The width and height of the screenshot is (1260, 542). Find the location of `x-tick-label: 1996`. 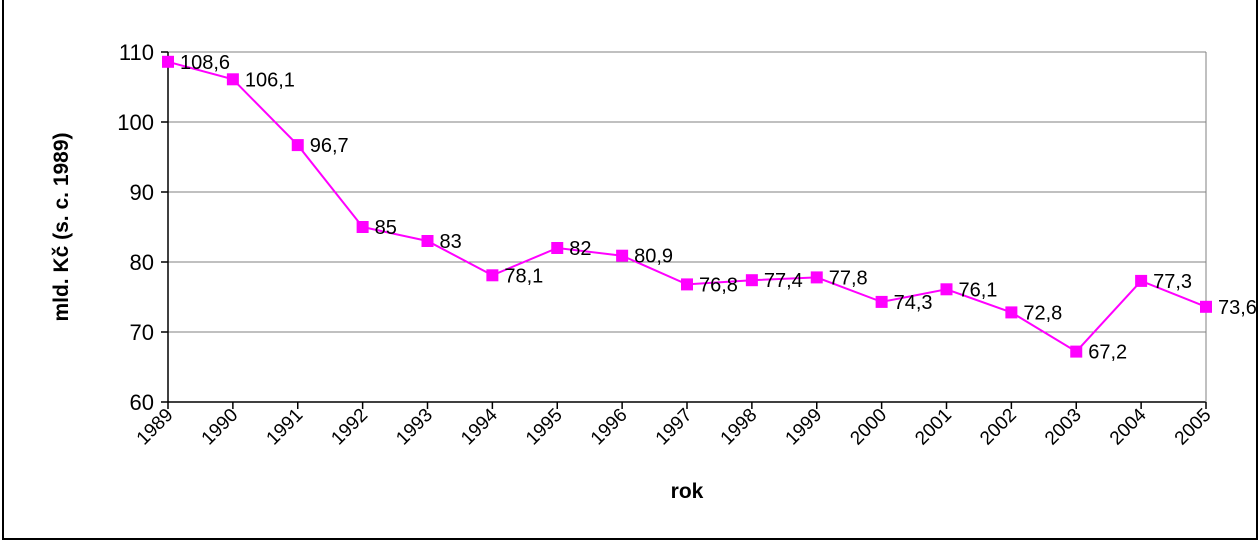

x-tick-label: 1996 is located at coordinates (609, 427).